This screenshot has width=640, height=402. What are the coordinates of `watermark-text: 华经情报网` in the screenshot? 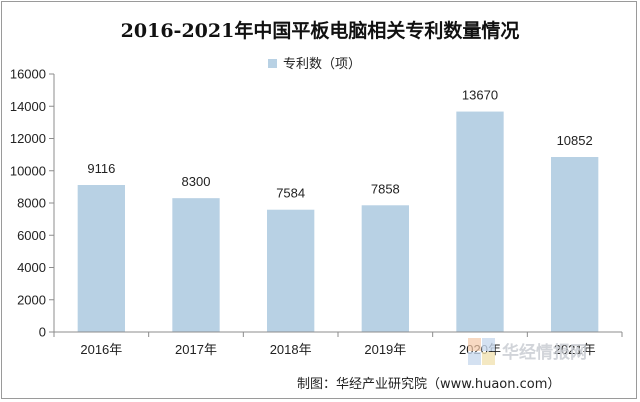 It's located at (544, 352).